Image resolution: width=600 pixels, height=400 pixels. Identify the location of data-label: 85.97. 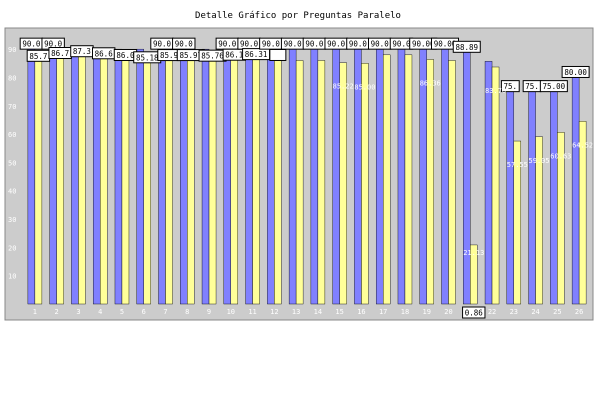
(190, 55).